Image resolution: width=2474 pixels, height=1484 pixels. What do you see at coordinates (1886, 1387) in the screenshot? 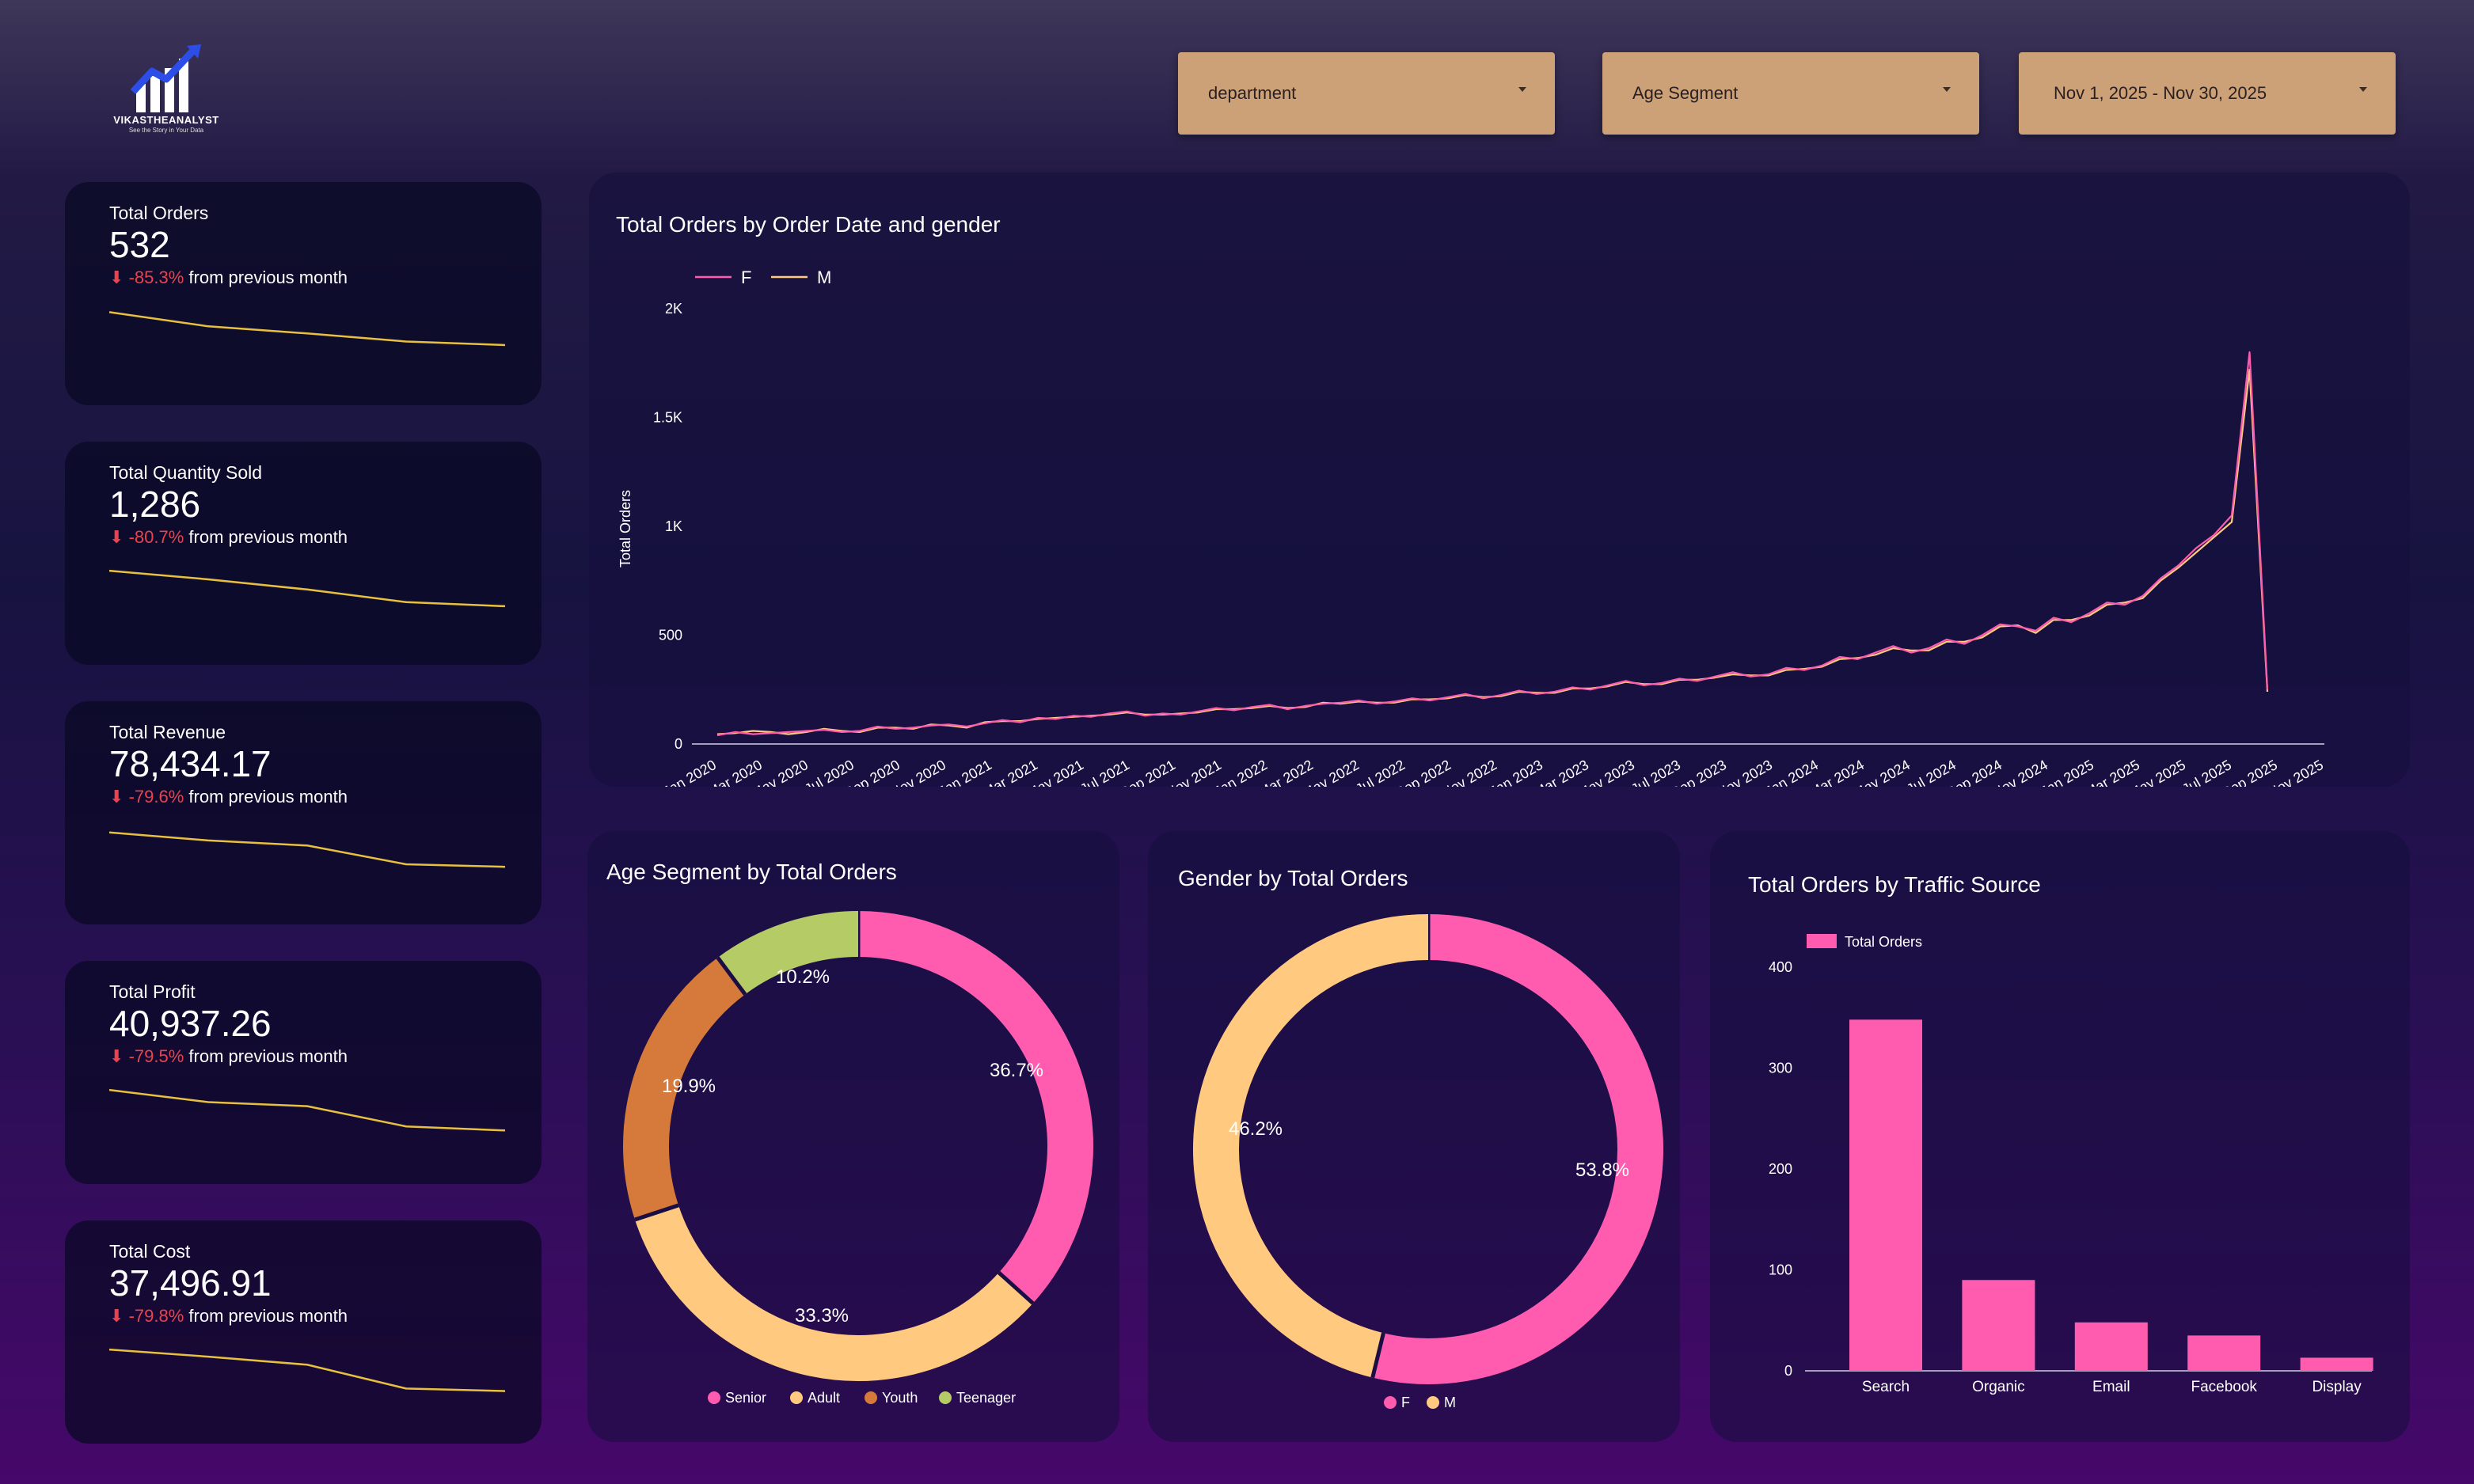
I see `x-tick-label: Search` at bounding box center [1886, 1387].